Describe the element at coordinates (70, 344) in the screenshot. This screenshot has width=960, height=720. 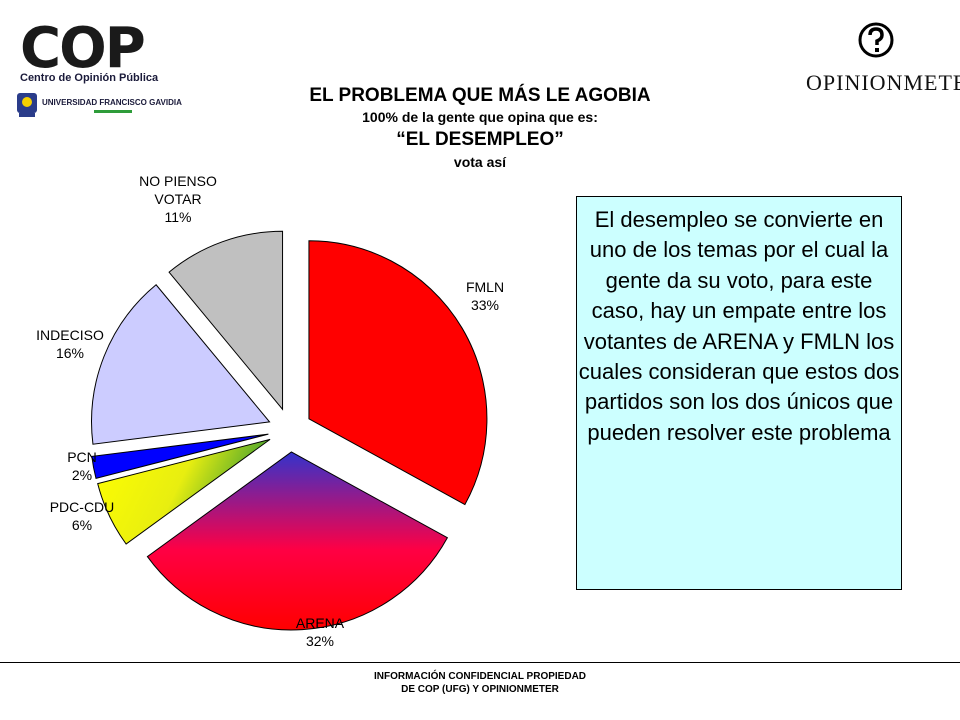
I see `pie-label-indeciso: INDECISO 16%` at that location.